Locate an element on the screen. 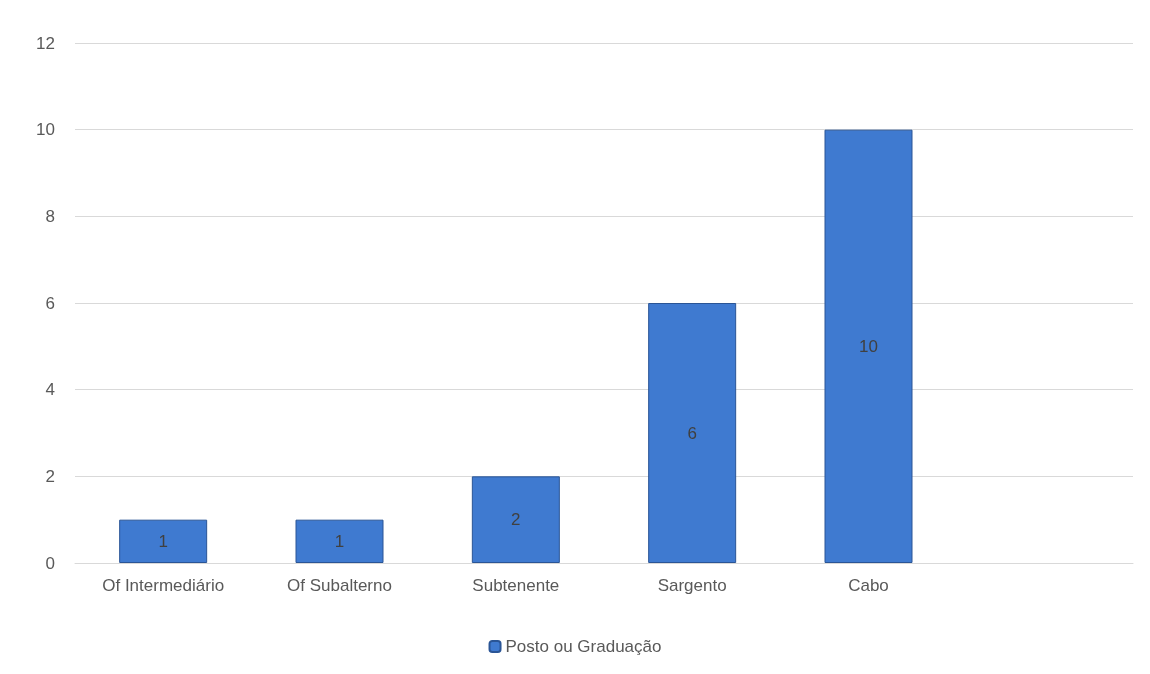  legend-label: Posto ou Graduação is located at coordinates (583, 646).